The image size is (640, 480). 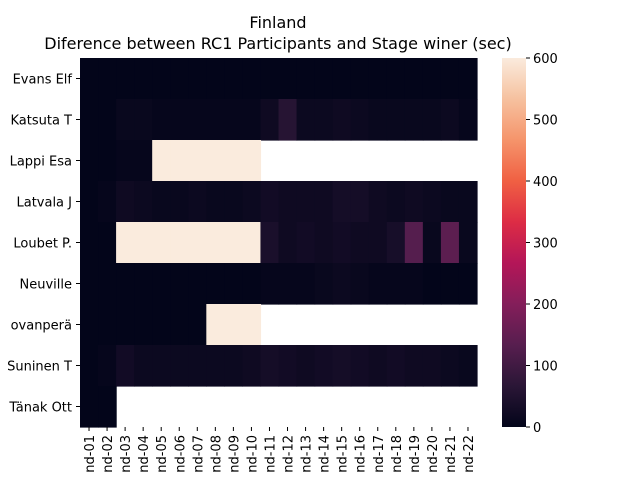 What do you see at coordinates (343, 454) in the screenshot?
I see `x-tick-label: nd-15` at bounding box center [343, 454].